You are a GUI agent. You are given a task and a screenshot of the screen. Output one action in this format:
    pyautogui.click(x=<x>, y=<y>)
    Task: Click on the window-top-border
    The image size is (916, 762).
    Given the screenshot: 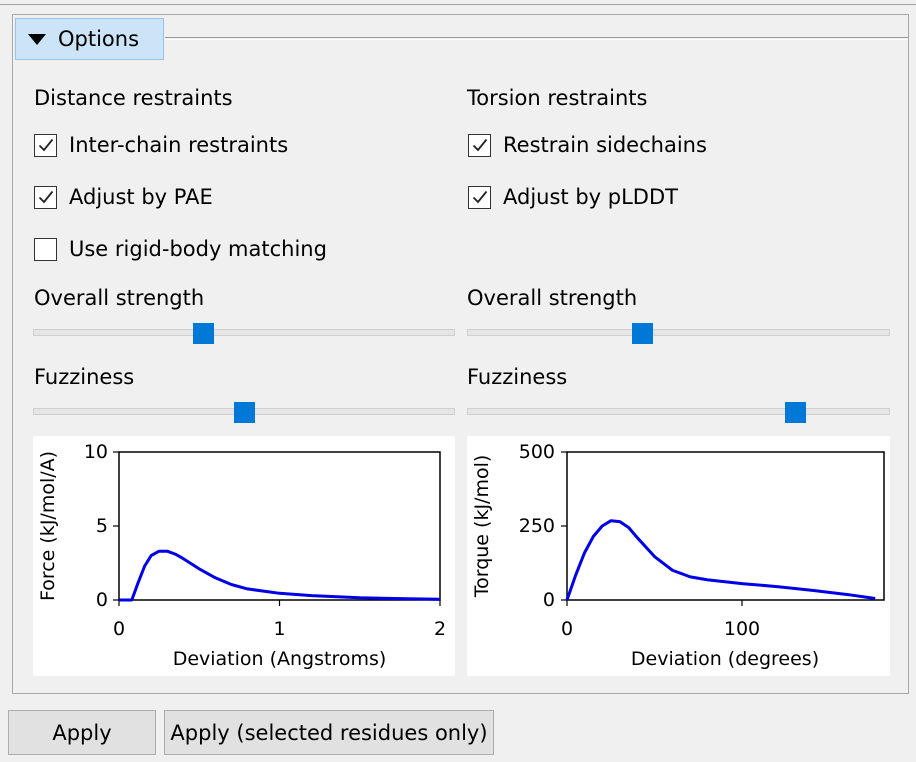 What is the action you would take?
    pyautogui.click(x=458, y=4)
    